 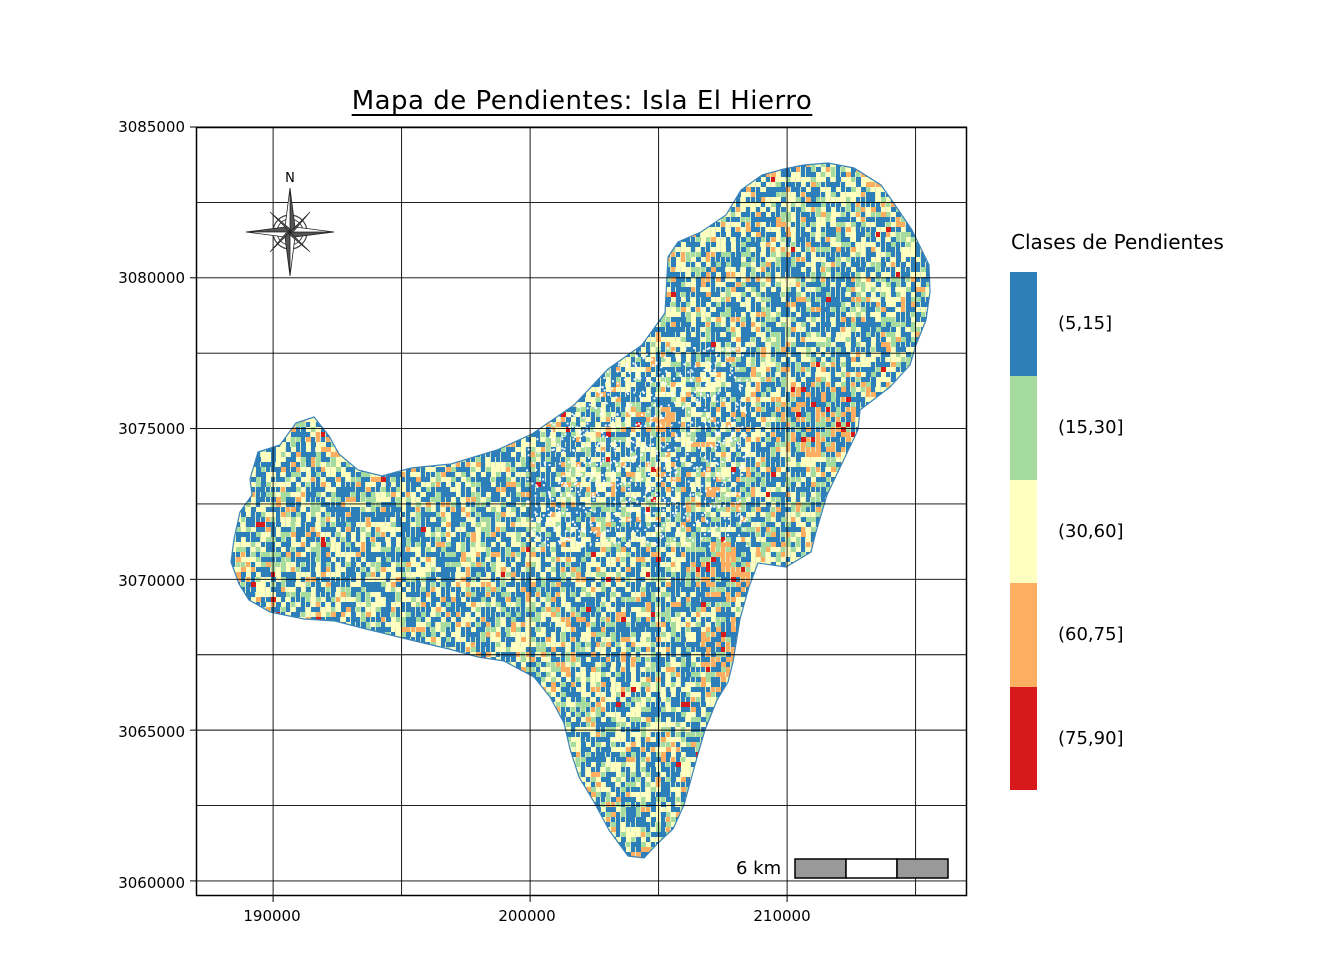 What do you see at coordinates (290, 224) in the screenshot?
I see `compass-rose-icon: N` at bounding box center [290, 224].